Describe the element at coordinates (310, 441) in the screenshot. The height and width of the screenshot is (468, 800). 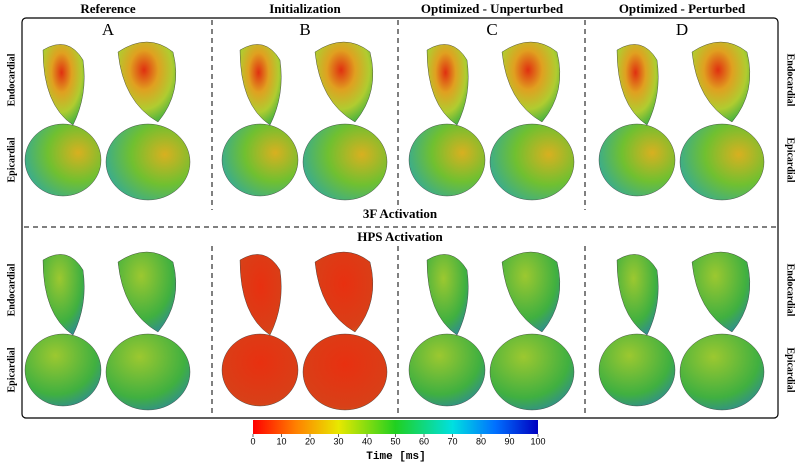
I see `tick-label: 20` at that location.